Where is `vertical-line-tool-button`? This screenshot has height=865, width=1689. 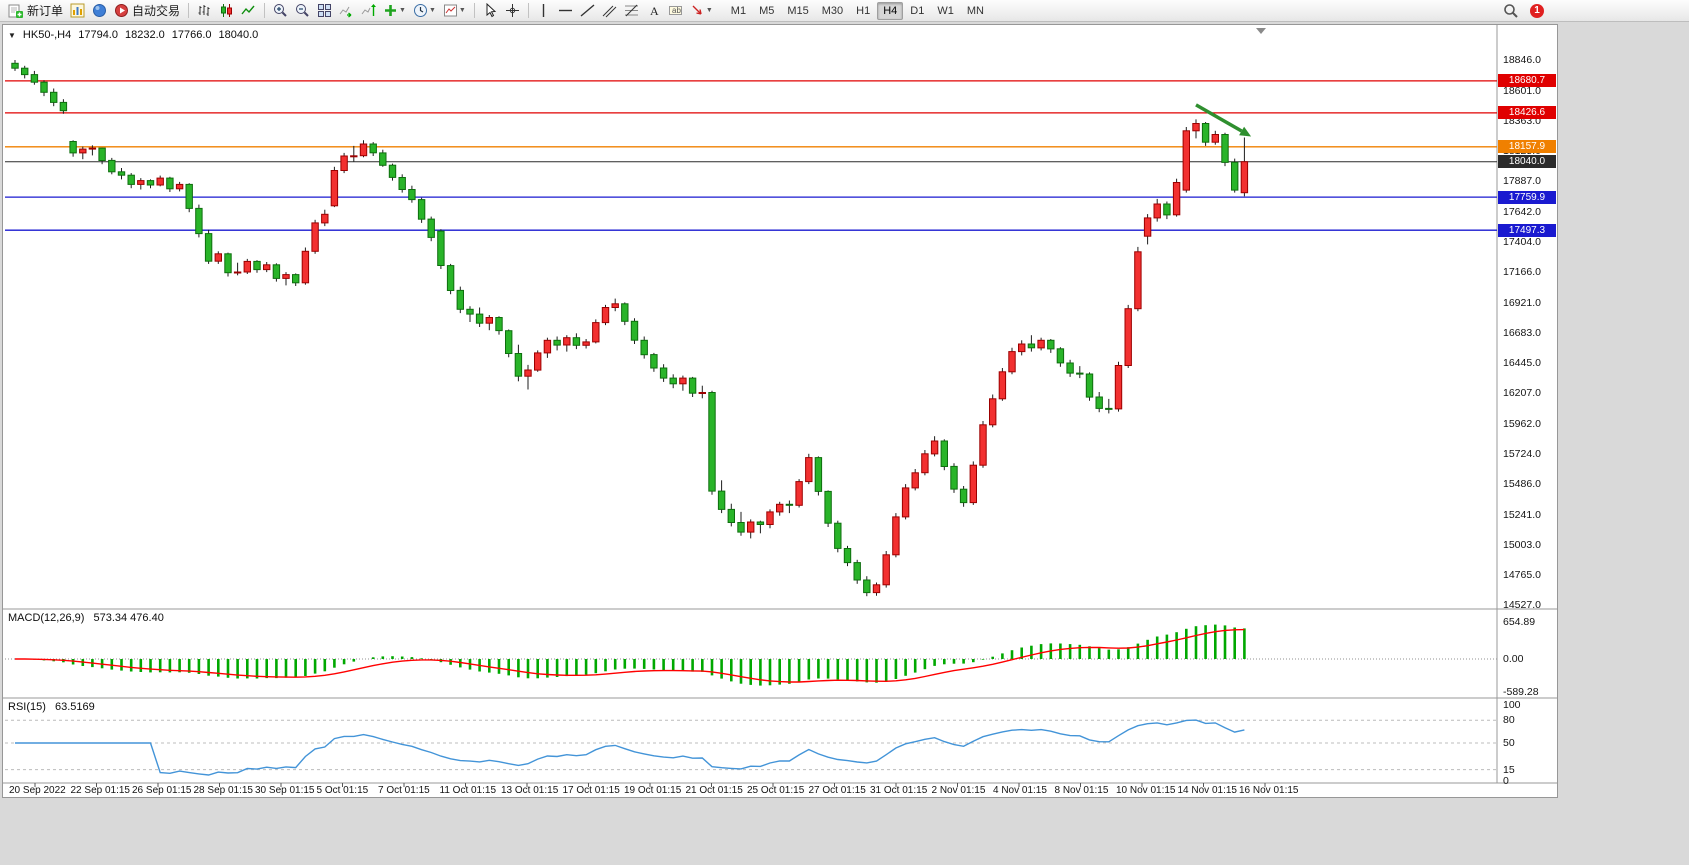
vertical-line-tool-button is located at coordinates (544, 11).